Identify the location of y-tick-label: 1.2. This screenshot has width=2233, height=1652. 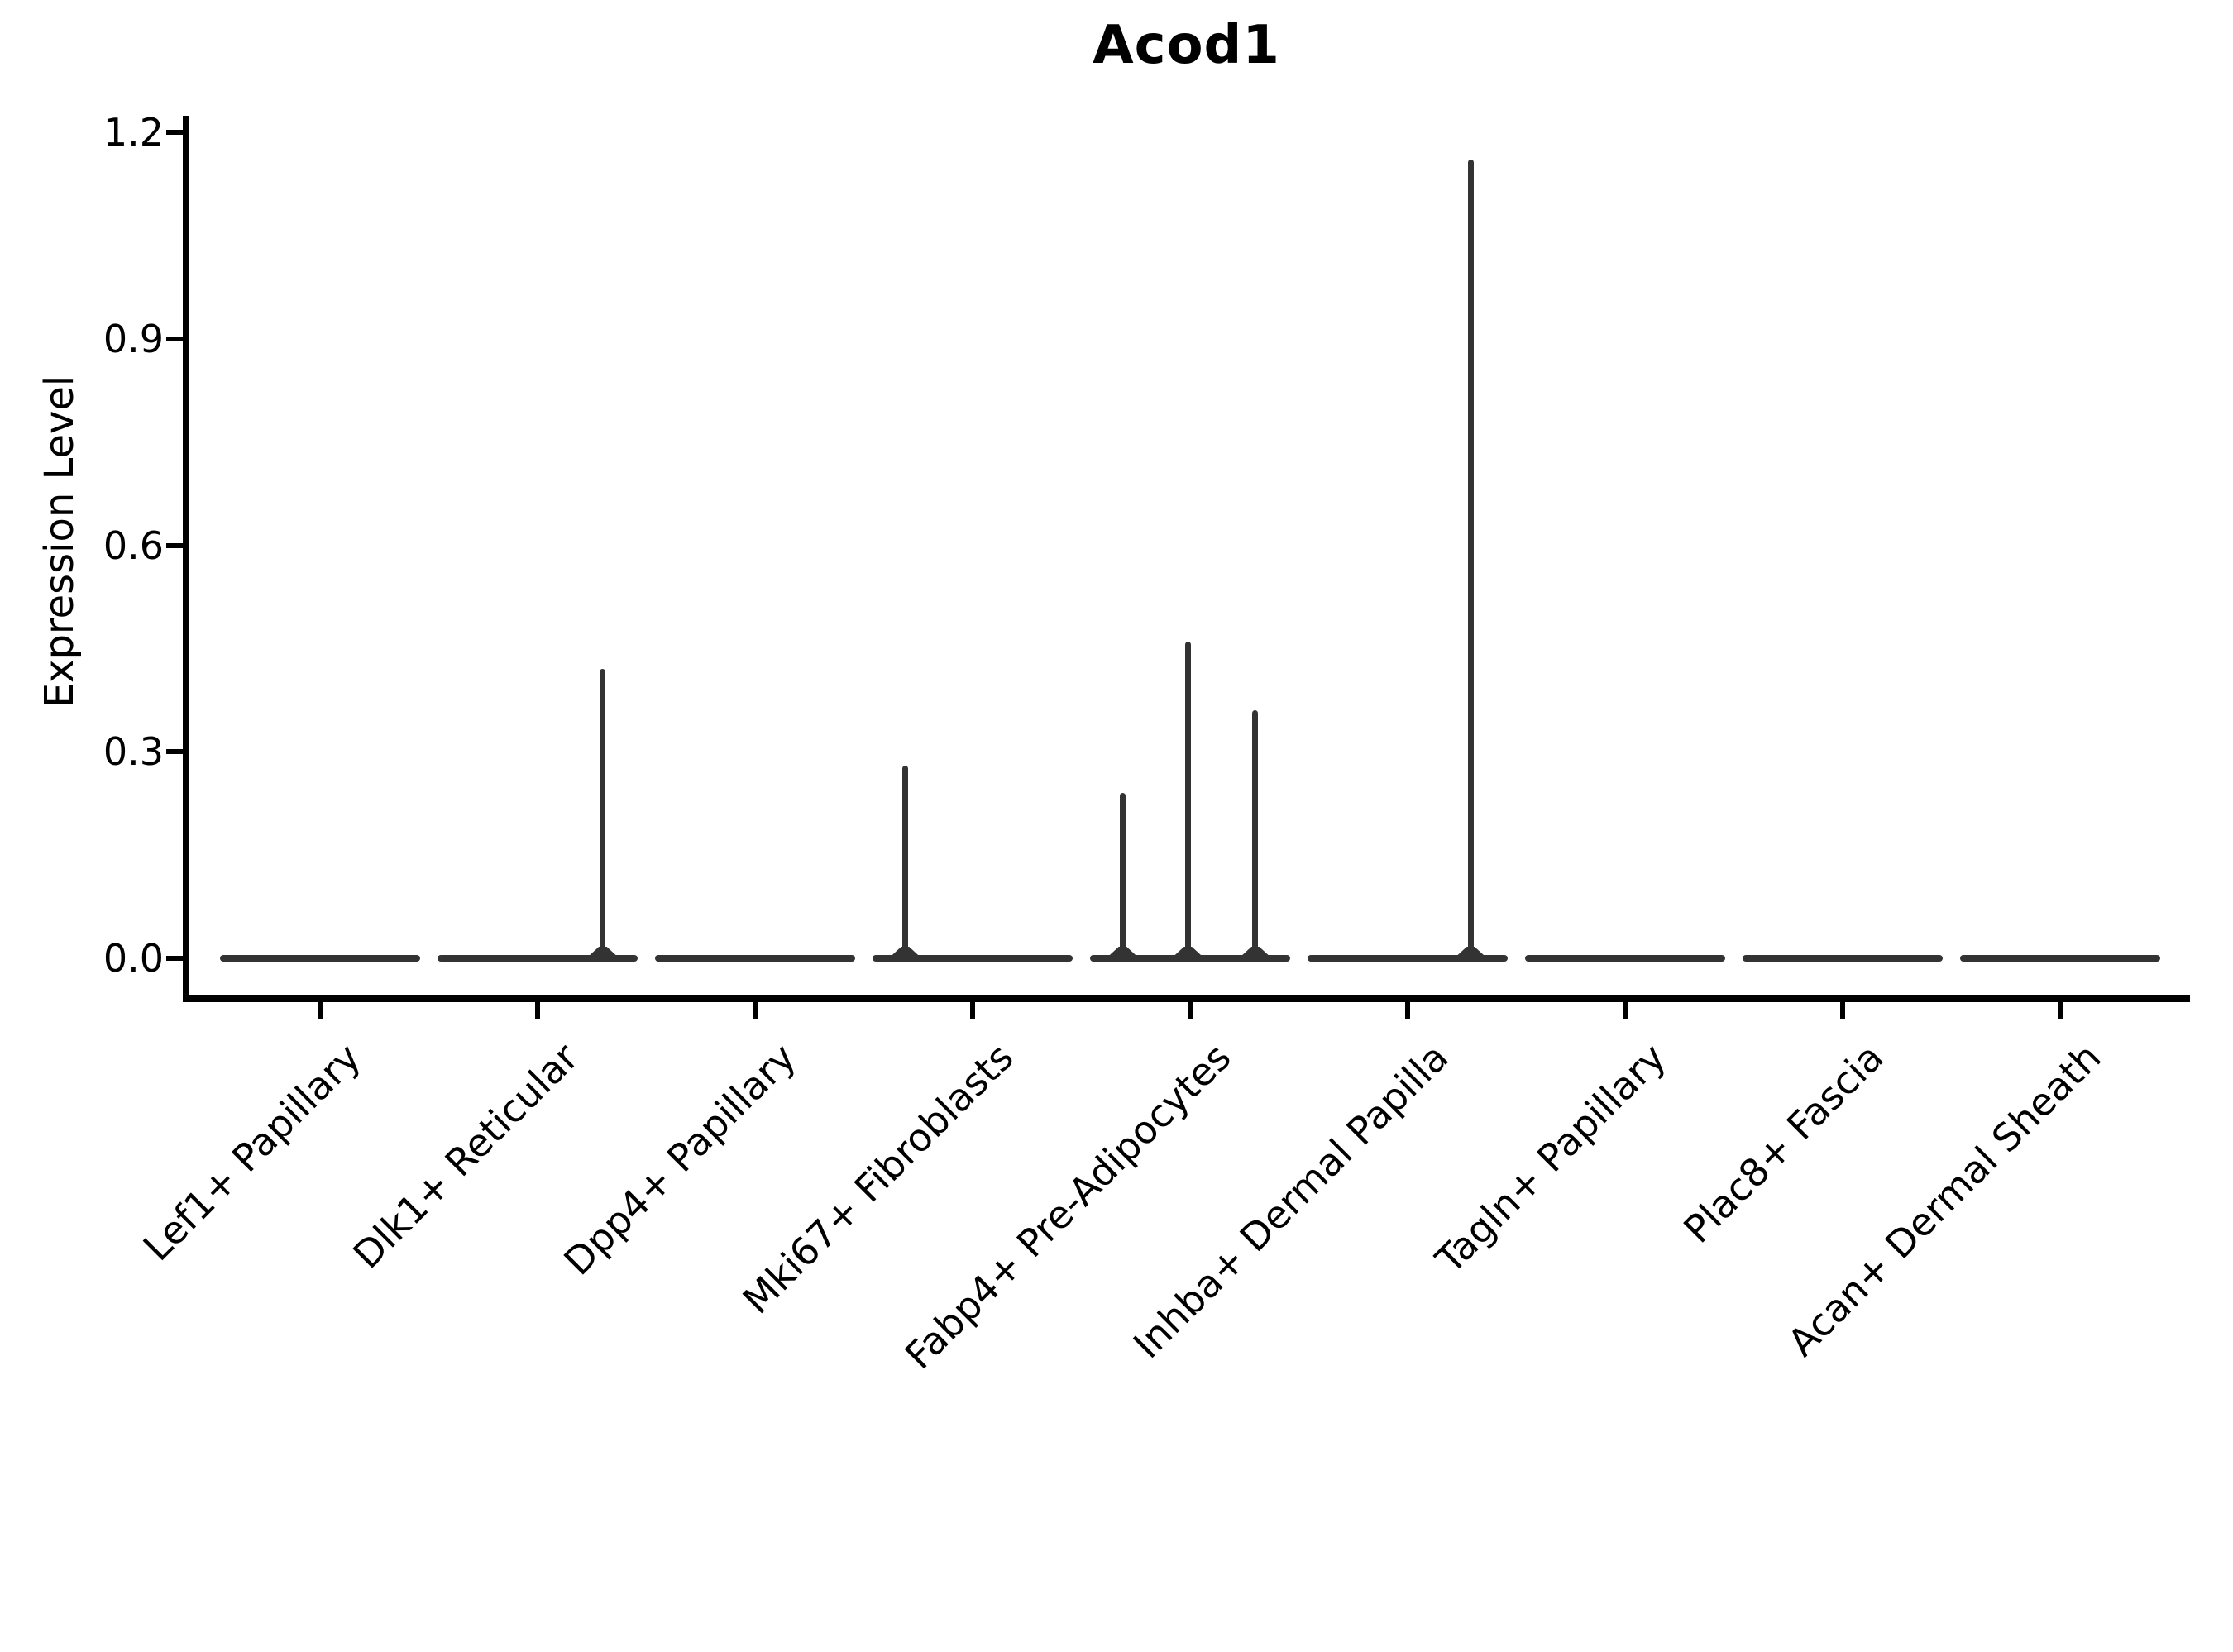
(133, 133).